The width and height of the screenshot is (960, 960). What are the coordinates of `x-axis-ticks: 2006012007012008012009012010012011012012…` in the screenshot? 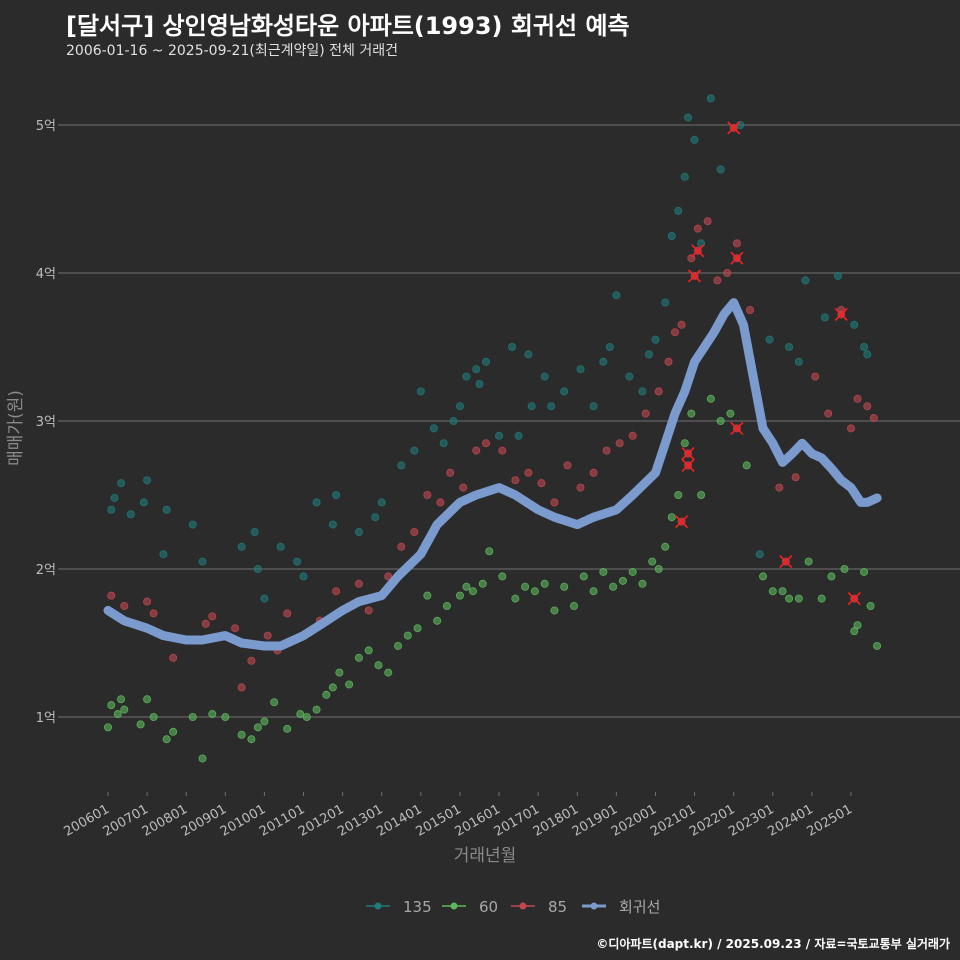 It's located at (458, 816).